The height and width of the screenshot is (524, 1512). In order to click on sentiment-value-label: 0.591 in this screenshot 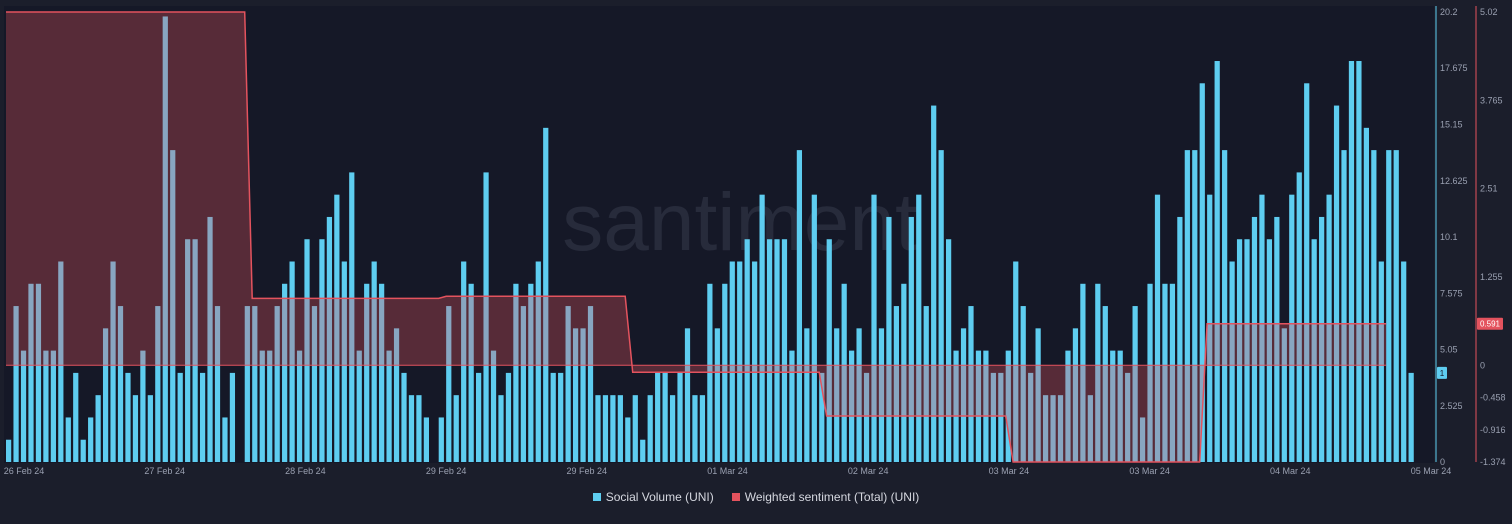, I will do `click(1490, 324)`.